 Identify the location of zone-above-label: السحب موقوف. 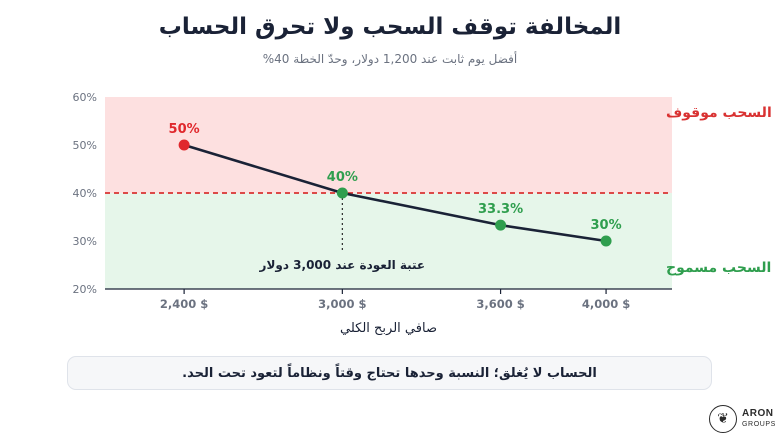
(719, 113).